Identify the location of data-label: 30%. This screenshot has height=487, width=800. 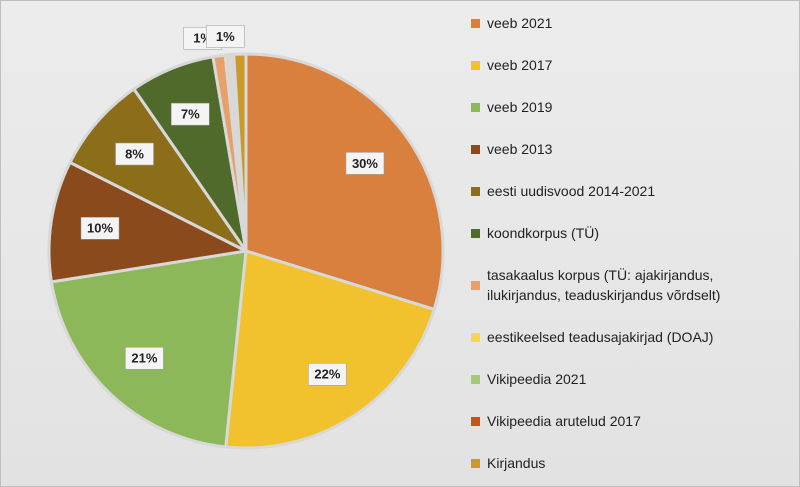
(365, 163).